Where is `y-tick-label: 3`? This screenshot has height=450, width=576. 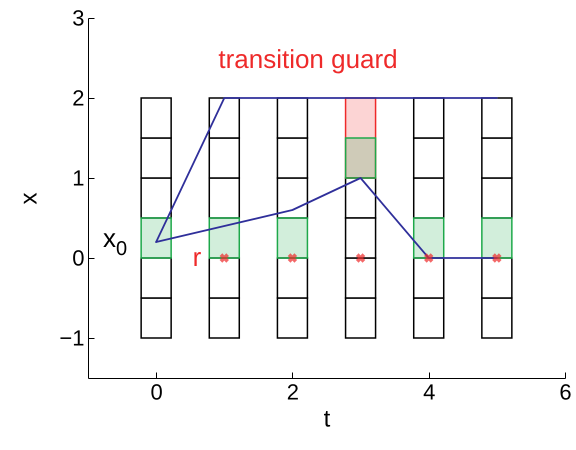
y-tick-label: 3 is located at coordinates (78, 18).